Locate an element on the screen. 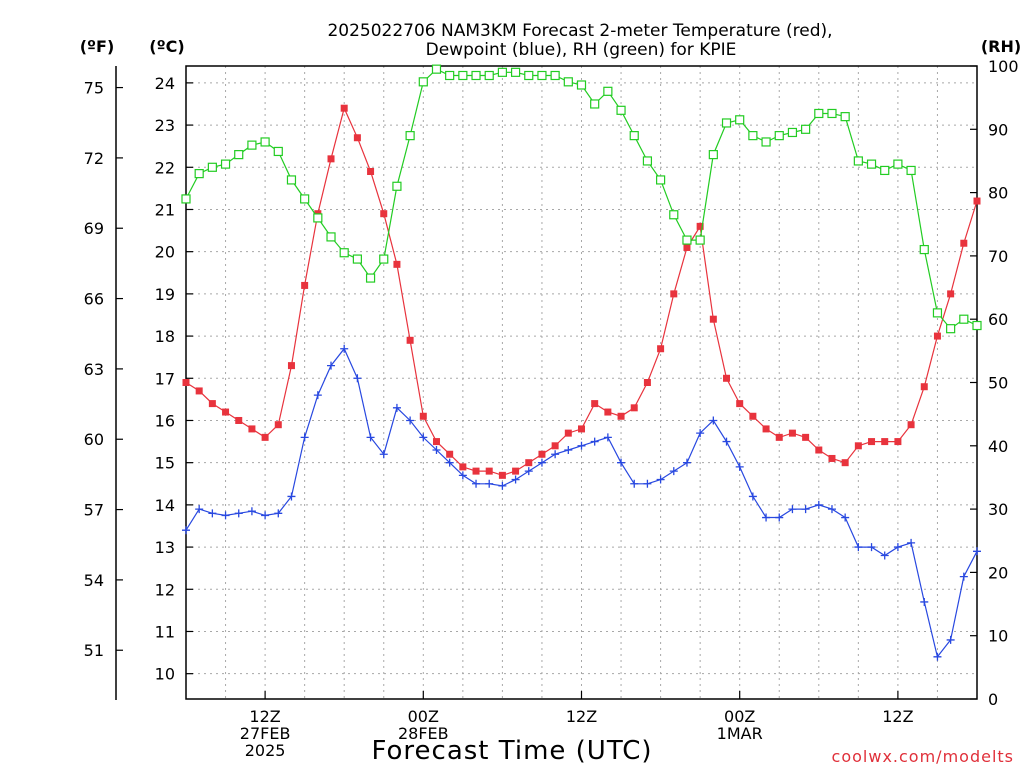 The height and width of the screenshot is (768, 1024). fahrenheit-unit-label: (ºF) is located at coordinates (97, 46).